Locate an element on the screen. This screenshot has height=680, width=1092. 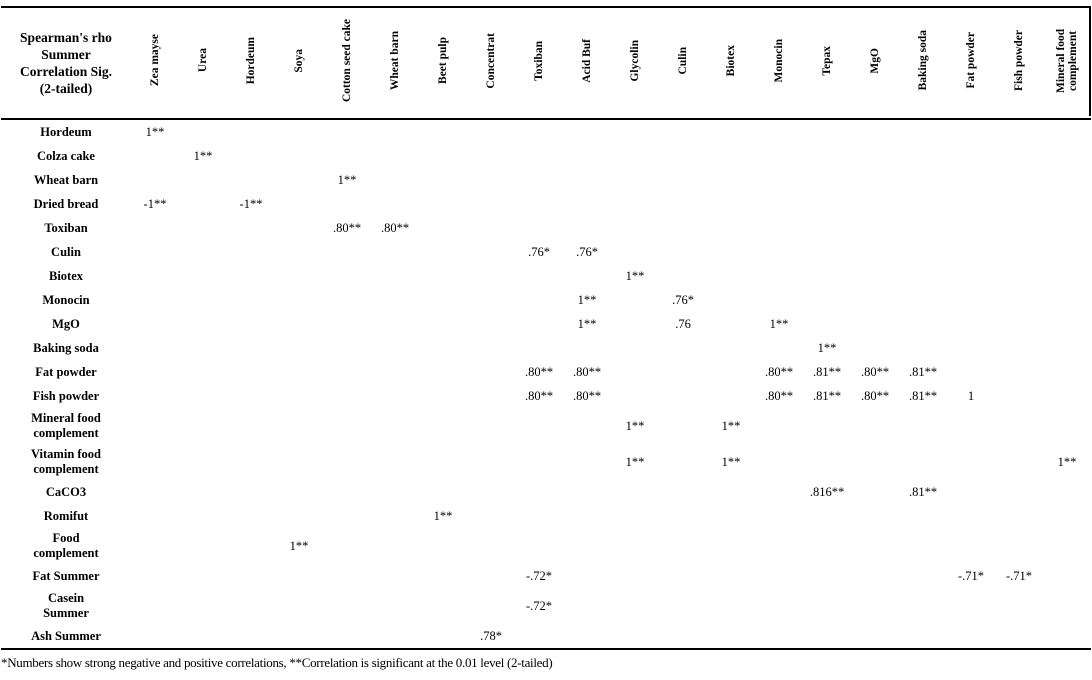
row-label-text: Biotex is located at coordinates (66, 275).